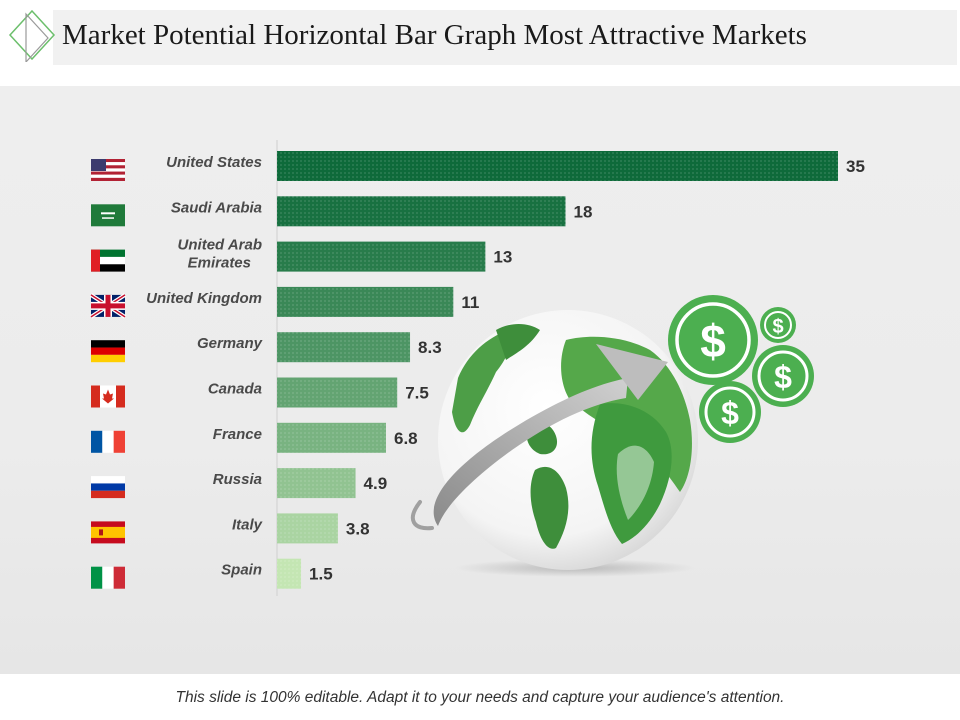 Image resolution: width=960 pixels, height=720 pixels. Describe the element at coordinates (406, 438) in the screenshot. I see `bar-value-label: 6.8` at that location.